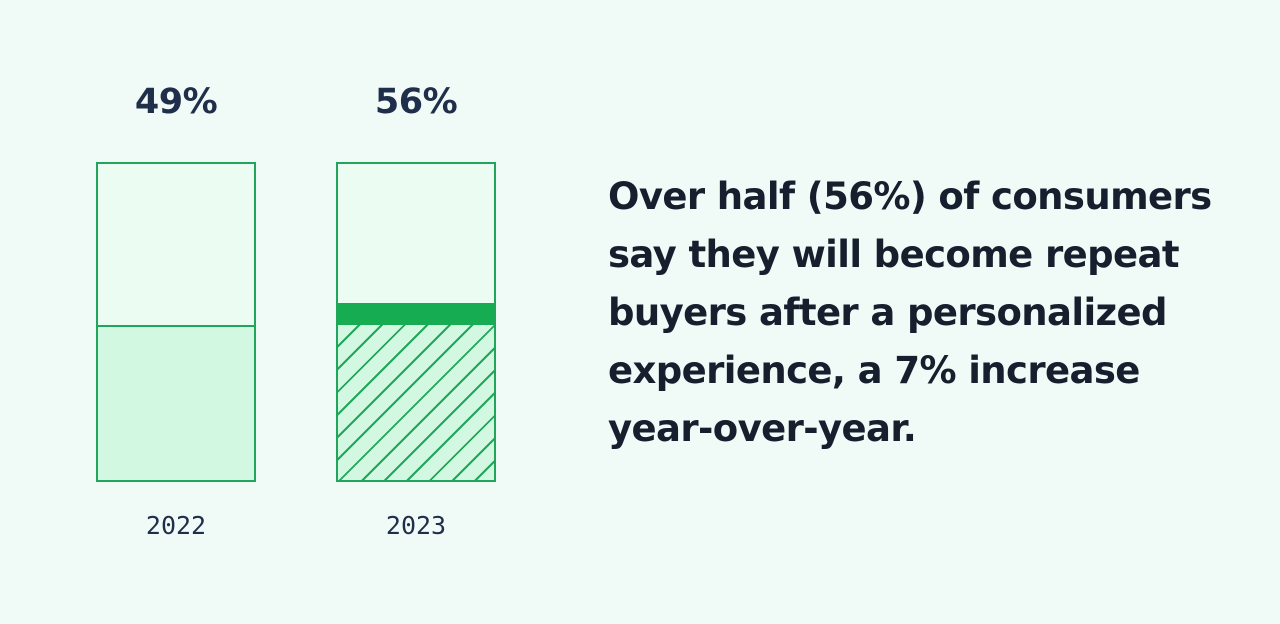 The width and height of the screenshot is (1280, 624). I want to click on bar-2023, so click(416, 322).